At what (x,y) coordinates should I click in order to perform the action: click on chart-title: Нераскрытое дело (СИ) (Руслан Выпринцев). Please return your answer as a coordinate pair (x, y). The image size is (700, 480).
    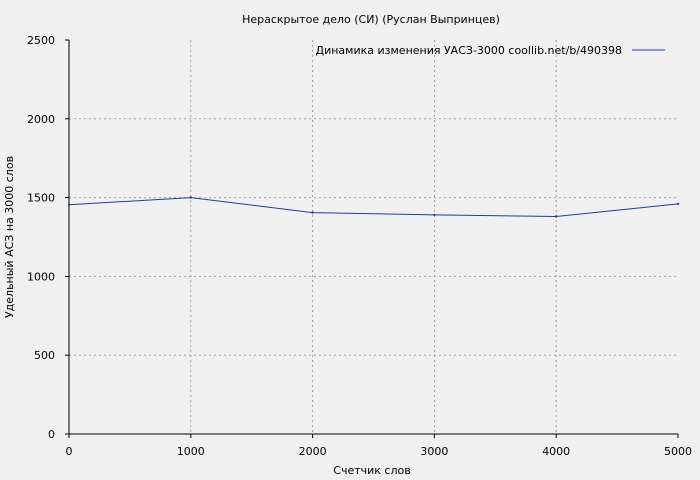
    Looking at the image, I should click on (371, 19).